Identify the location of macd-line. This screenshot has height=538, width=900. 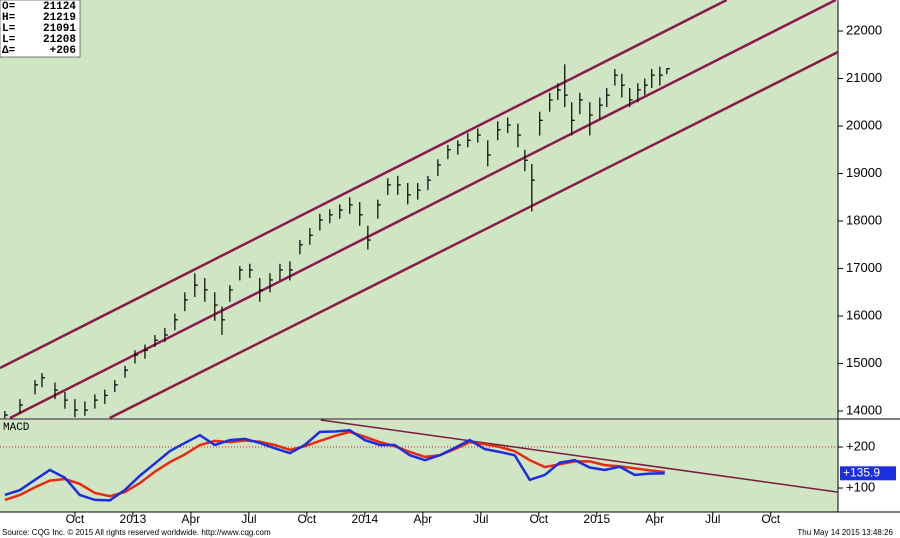
(334, 465).